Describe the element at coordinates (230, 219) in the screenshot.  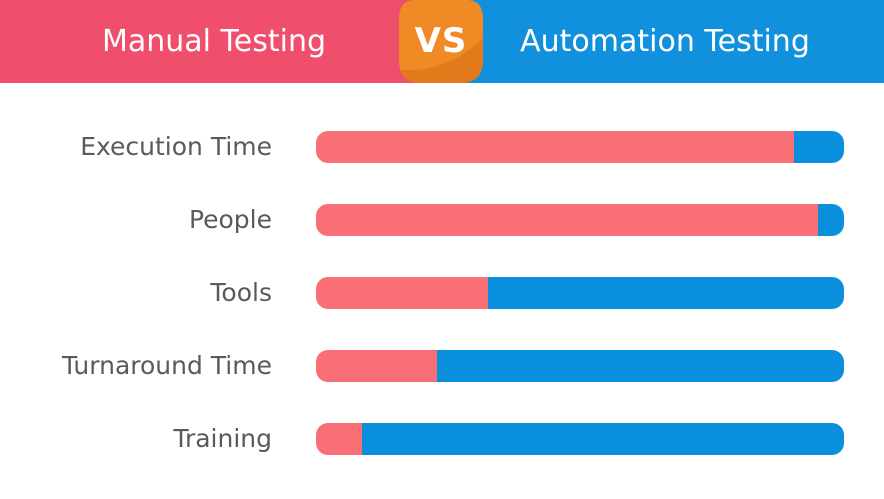
I see `category-label: People` at that location.